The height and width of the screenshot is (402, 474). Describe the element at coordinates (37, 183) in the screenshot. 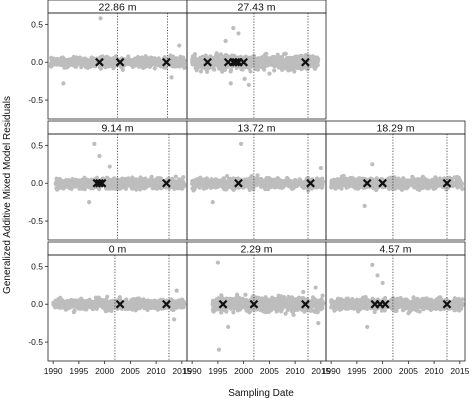

I see `y-tick-label: 0.0` at that location.